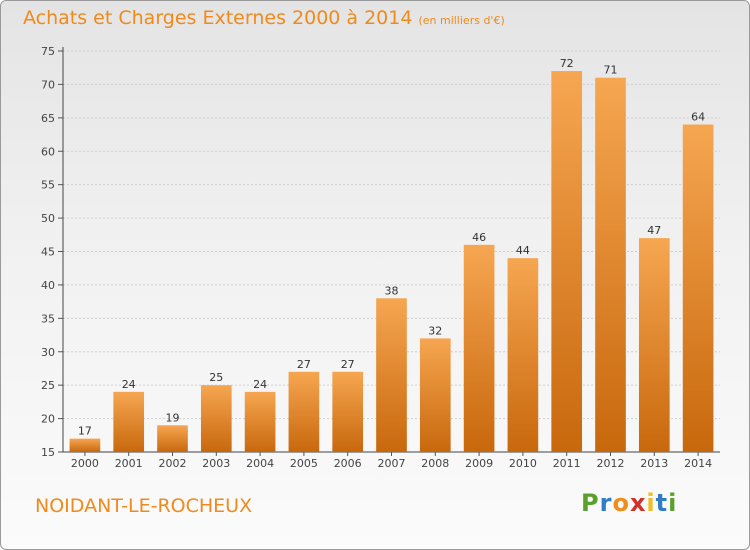  Describe the element at coordinates (567, 463) in the screenshot. I see `x-tick-label: 2011` at that location.